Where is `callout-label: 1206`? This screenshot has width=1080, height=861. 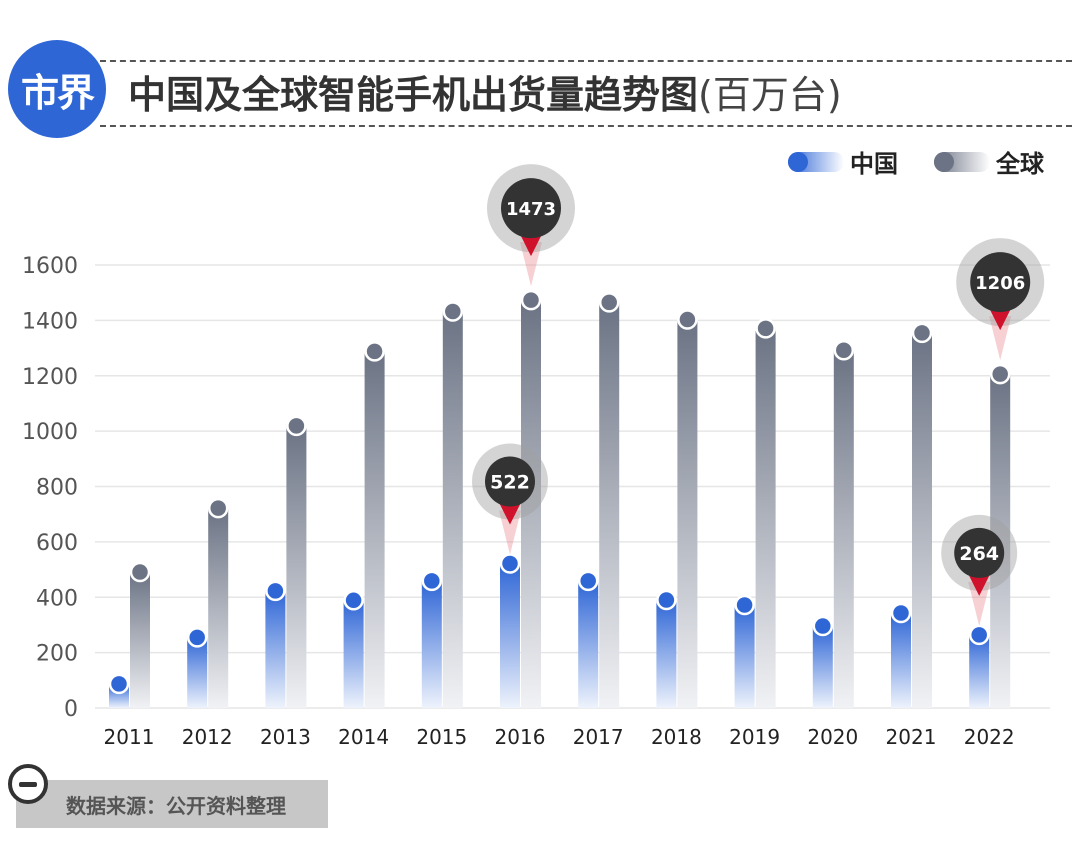 callout-label: 1206 is located at coordinates (1000, 283).